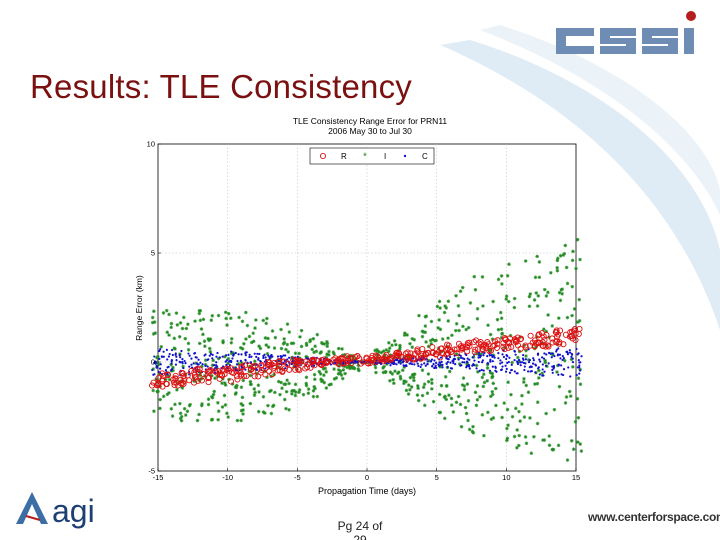  I want to click on chart-subtitle: 2006 May 30 to Jul 30, so click(370, 131).